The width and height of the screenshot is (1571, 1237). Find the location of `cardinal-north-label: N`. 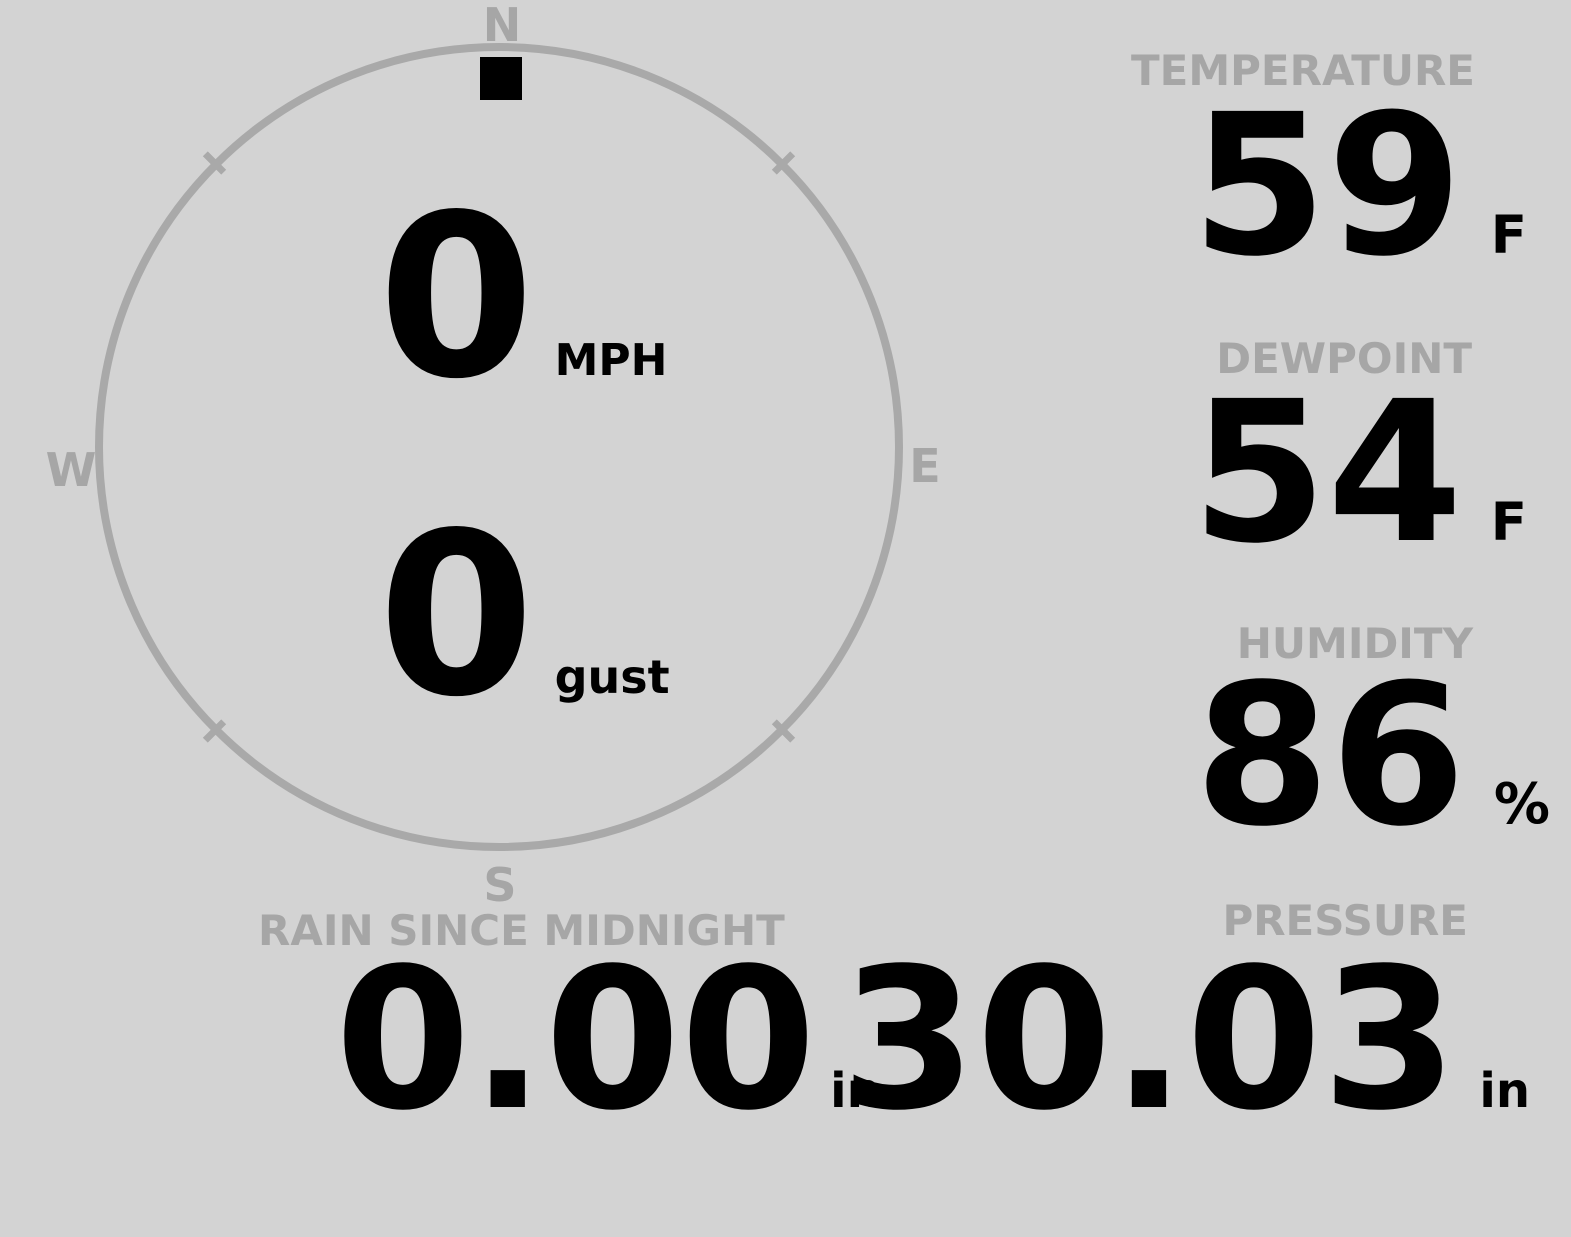

cardinal-north-label: N is located at coordinates (502, 26).